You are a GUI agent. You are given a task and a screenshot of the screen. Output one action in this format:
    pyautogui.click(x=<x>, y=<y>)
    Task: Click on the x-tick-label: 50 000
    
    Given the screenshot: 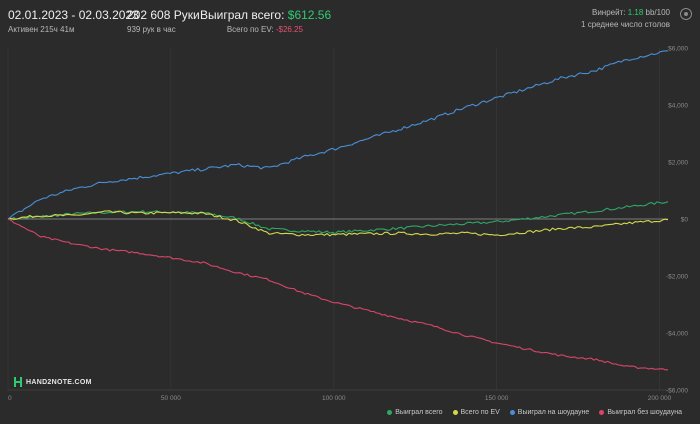 What is the action you would take?
    pyautogui.click(x=171, y=398)
    